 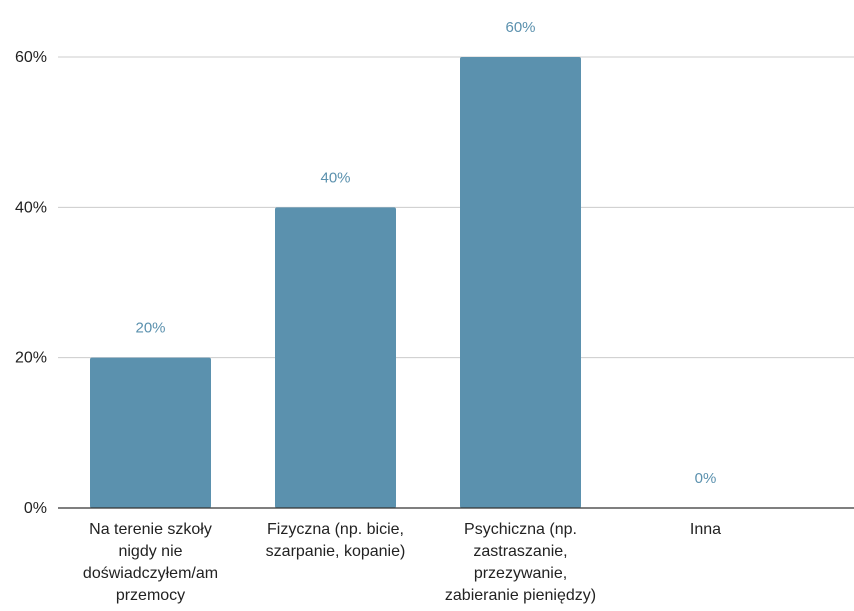 I want to click on x-tick-label-line: Inna, so click(x=705, y=529).